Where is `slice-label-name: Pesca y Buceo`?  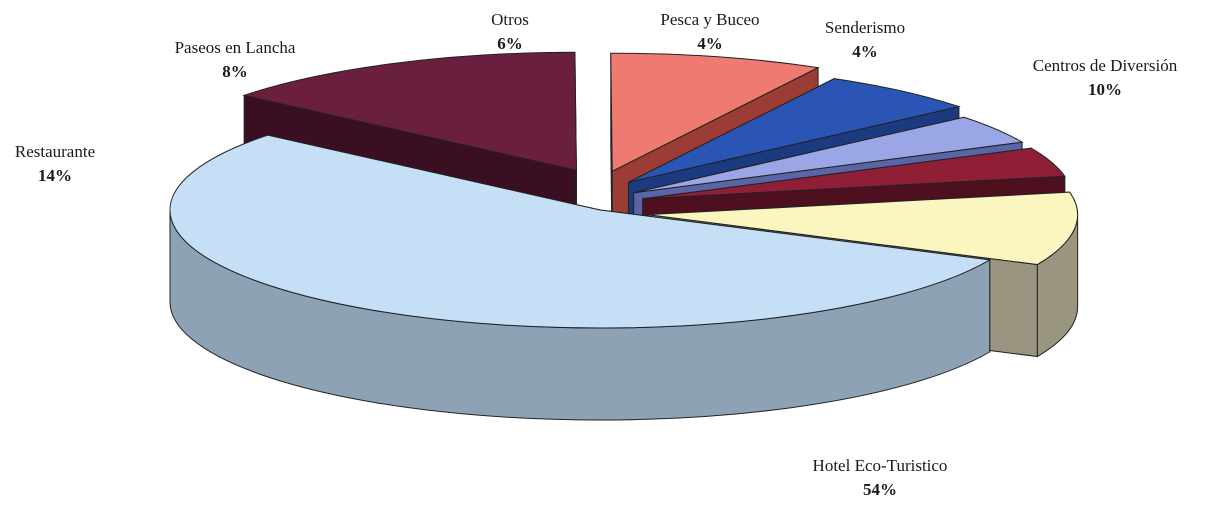 slice-label-name: Pesca y Buceo is located at coordinates (710, 19).